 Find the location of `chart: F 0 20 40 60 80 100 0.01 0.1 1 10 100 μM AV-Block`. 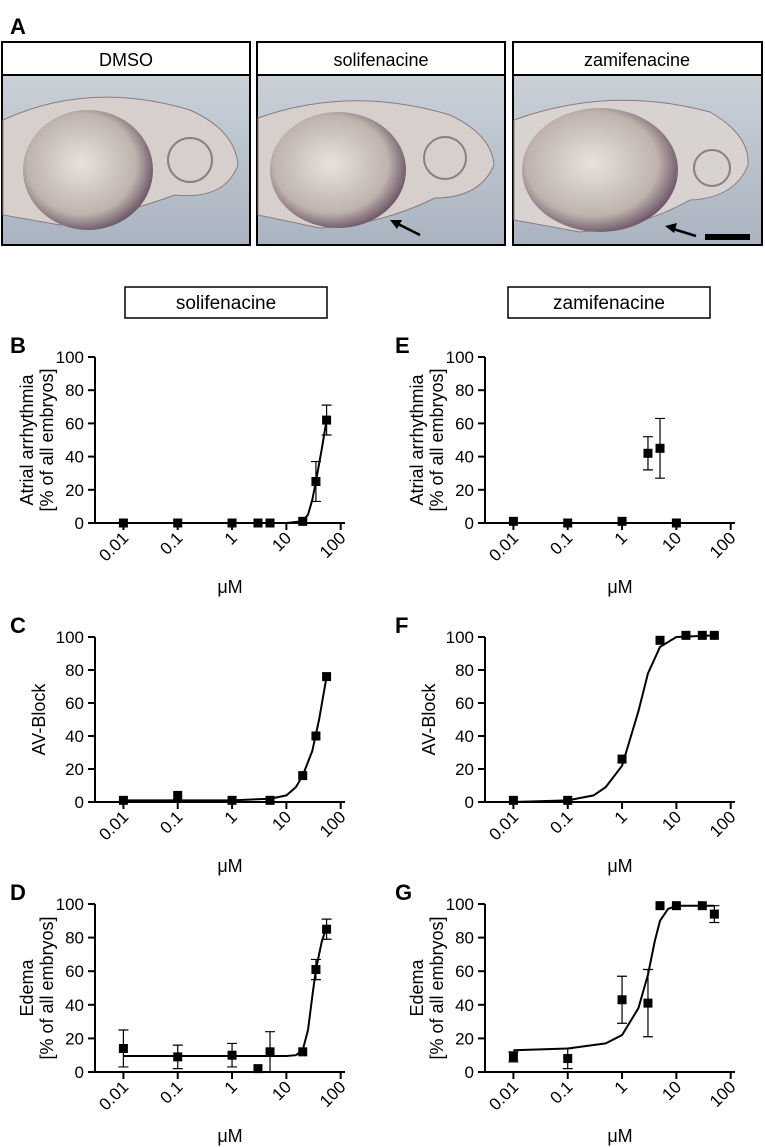

chart: F 0 20 40 60 80 100 0.01 0.1 1 10 100 μM AV-Block is located at coordinates (567, 744).